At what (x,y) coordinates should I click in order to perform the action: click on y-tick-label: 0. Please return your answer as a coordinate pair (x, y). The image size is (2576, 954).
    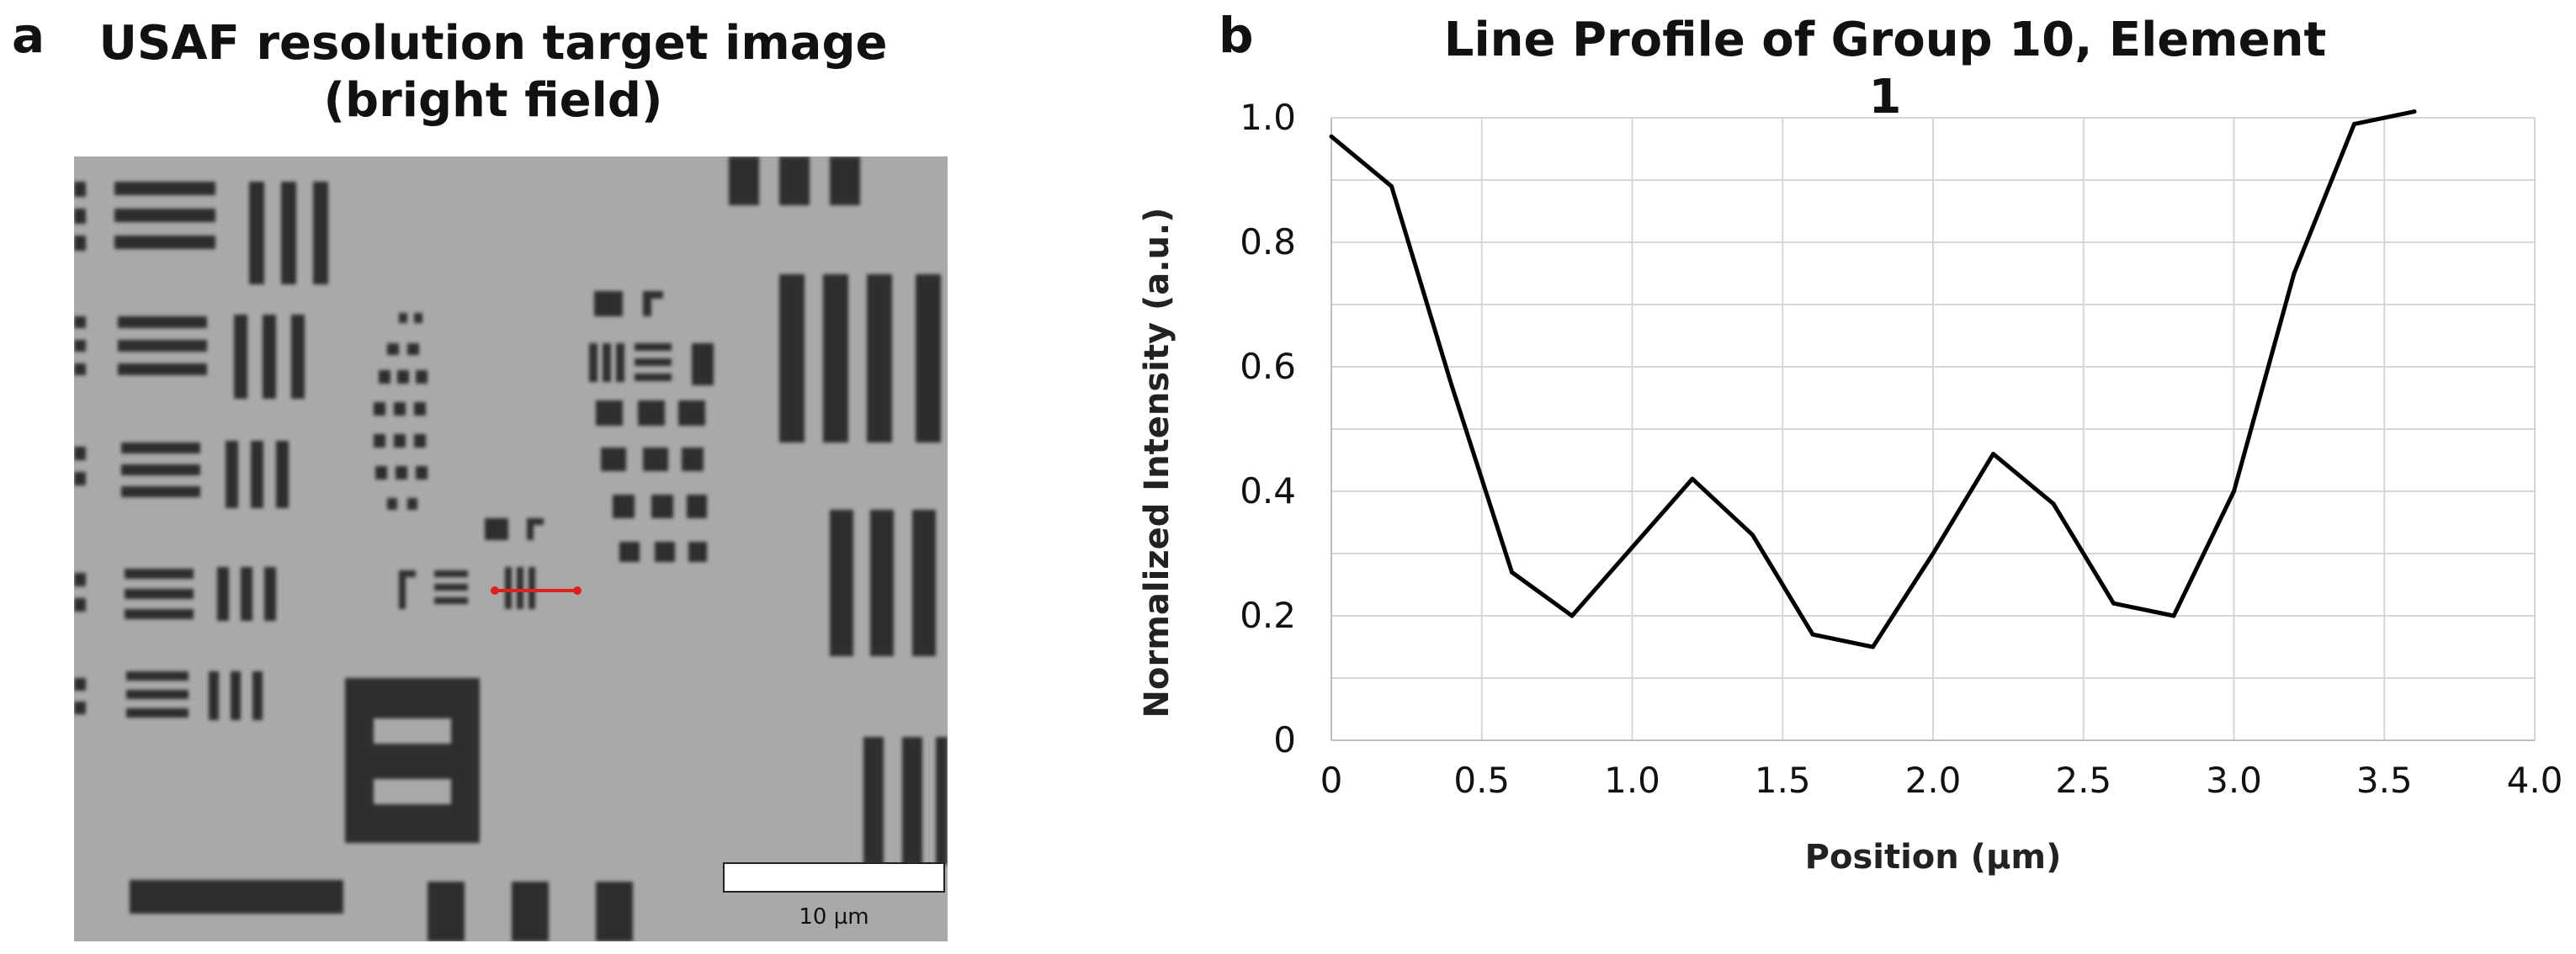
    Looking at the image, I should click on (1285, 740).